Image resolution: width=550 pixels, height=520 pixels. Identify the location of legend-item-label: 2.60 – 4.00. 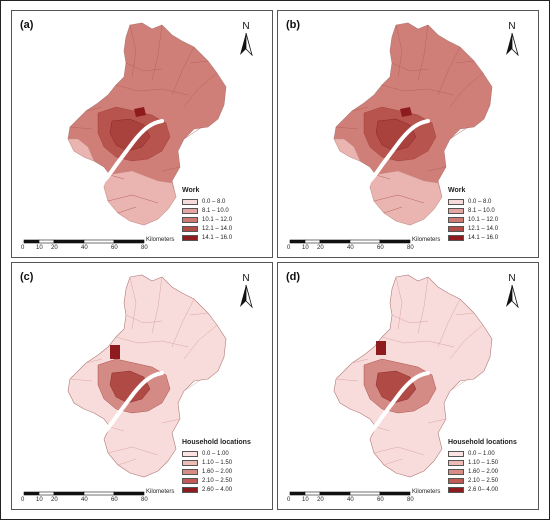
(217, 489).